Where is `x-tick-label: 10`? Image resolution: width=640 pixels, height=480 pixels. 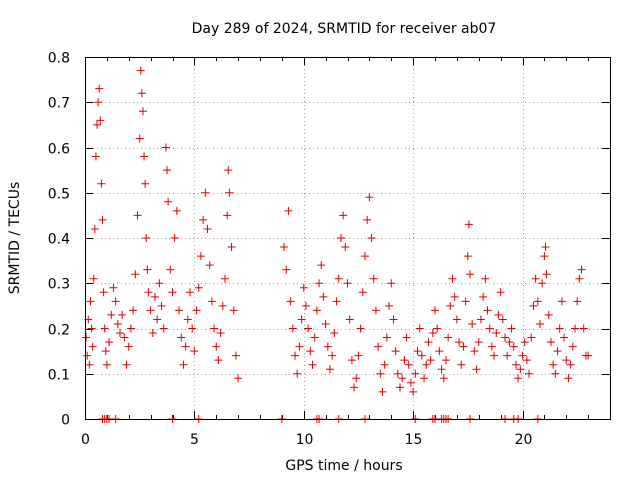
x-tick-label: 10 is located at coordinates (305, 440).